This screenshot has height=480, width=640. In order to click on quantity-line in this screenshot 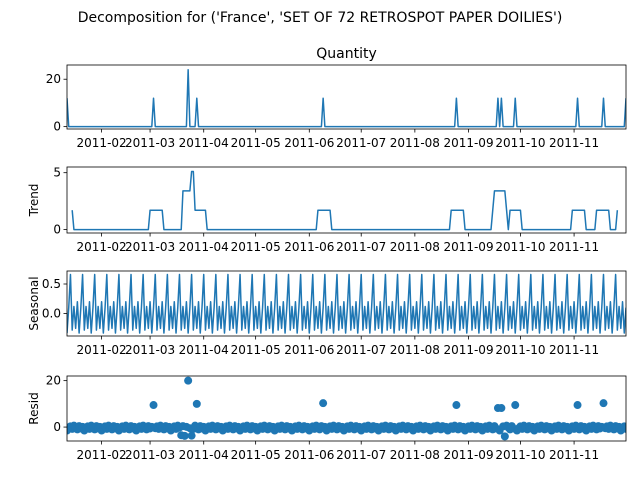, I will do `click(346, 98)`.